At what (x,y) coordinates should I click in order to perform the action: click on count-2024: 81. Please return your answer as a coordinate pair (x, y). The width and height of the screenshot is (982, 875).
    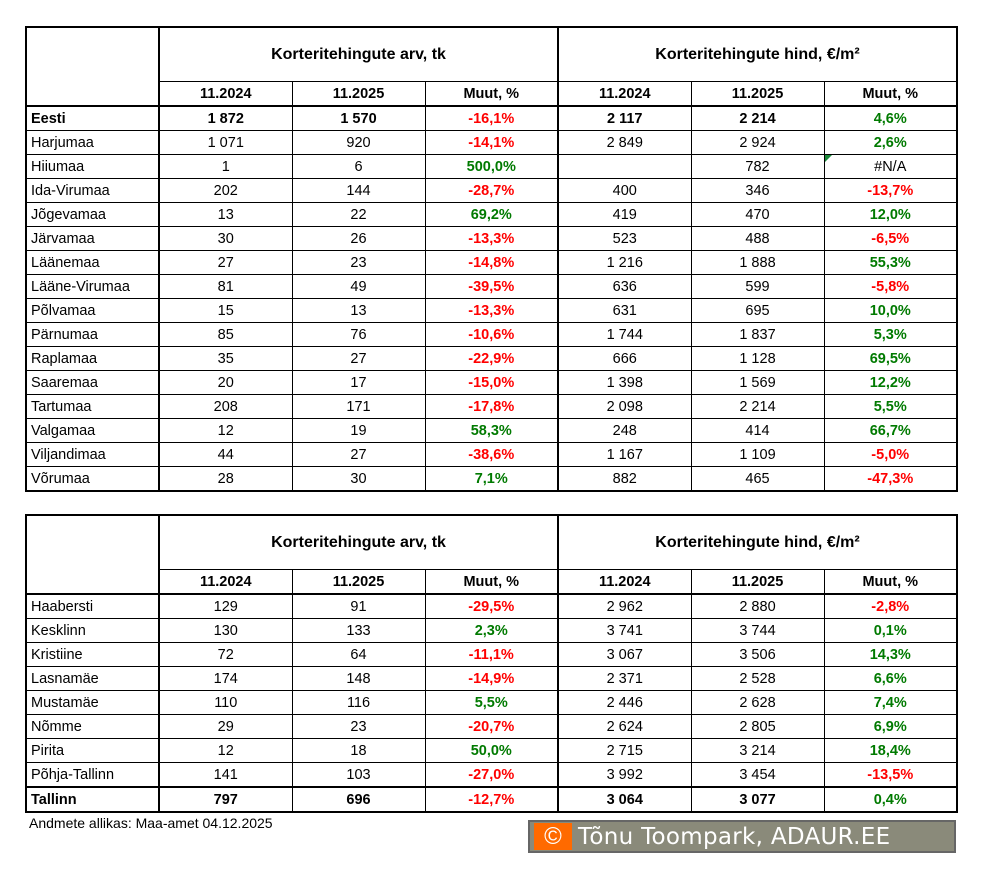
    Looking at the image, I should click on (225, 286).